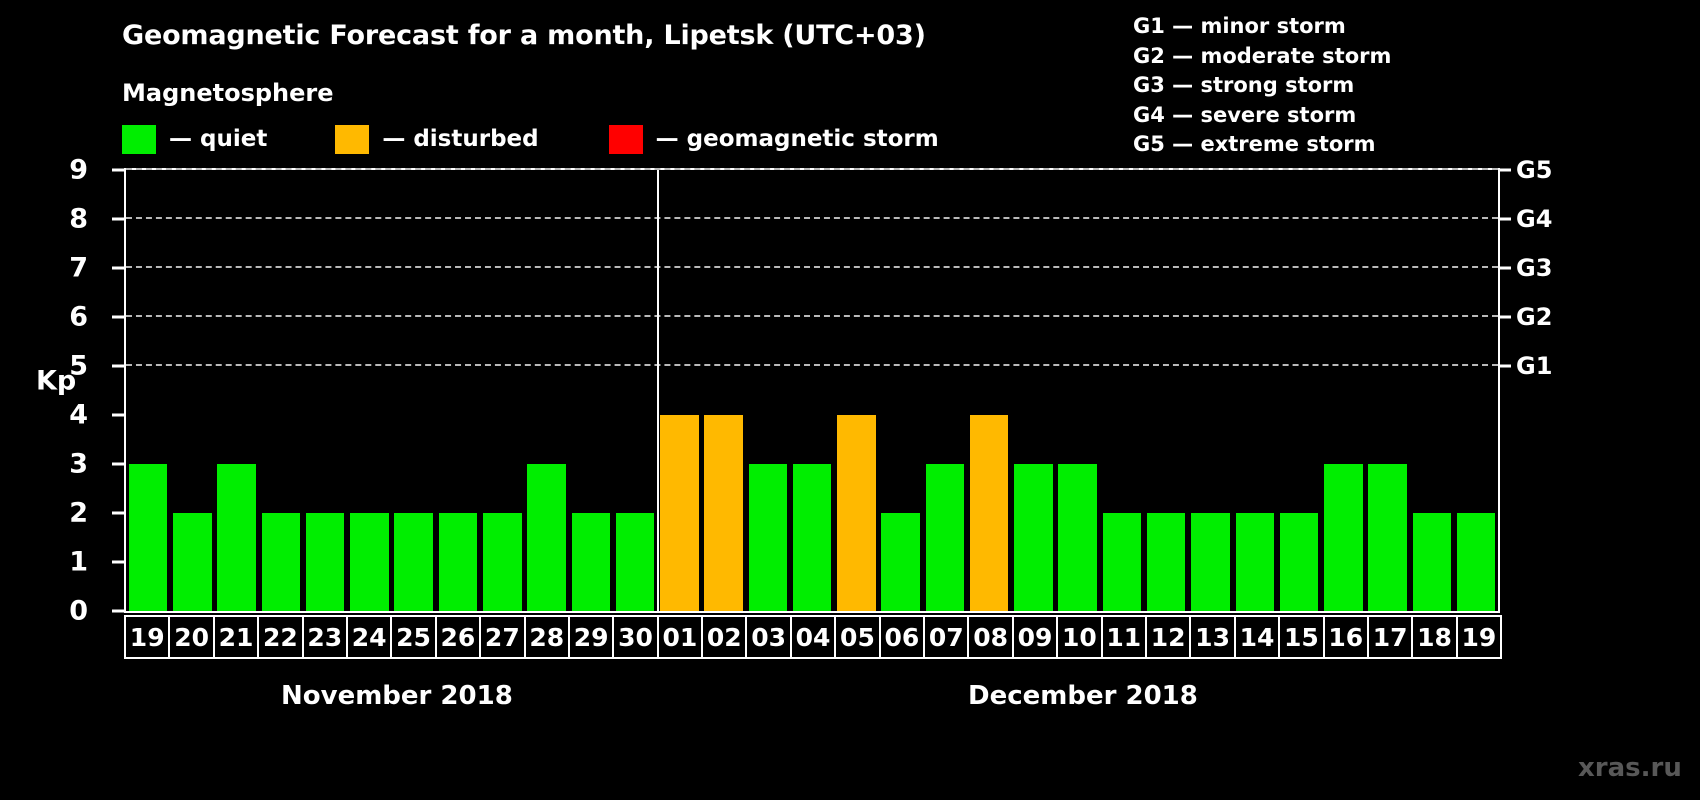  What do you see at coordinates (324, 637) in the screenshot?
I see `date-label-4: 23` at bounding box center [324, 637].